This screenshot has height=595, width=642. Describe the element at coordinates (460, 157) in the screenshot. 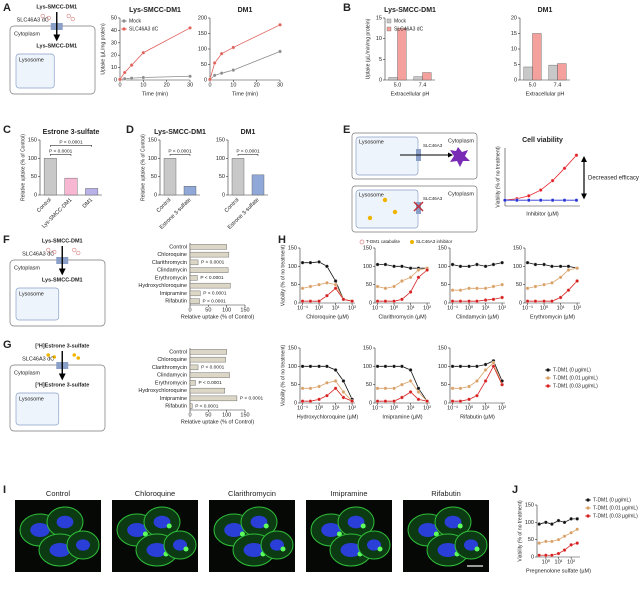

I see `toxic-burst` at that location.